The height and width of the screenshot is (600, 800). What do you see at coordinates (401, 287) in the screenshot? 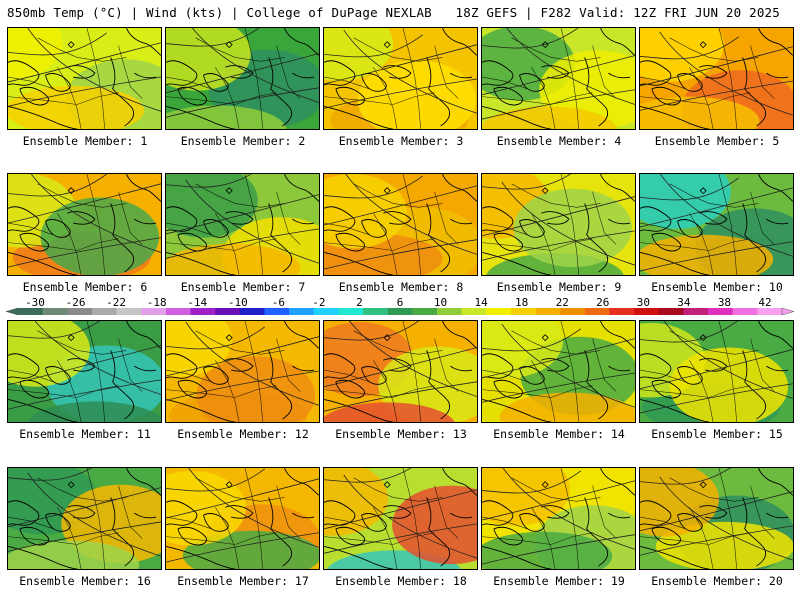
I see `ensemble-member-label: Ensemble Member: 8` at bounding box center [401, 287].